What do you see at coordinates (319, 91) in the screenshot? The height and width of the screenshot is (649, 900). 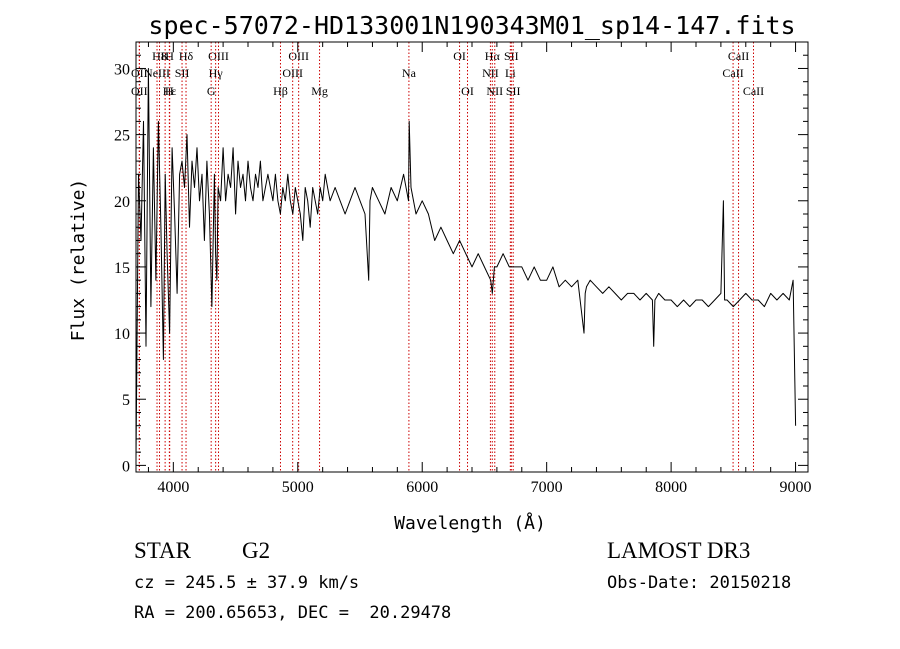 I see `line-marker-label: Mg` at bounding box center [319, 91].